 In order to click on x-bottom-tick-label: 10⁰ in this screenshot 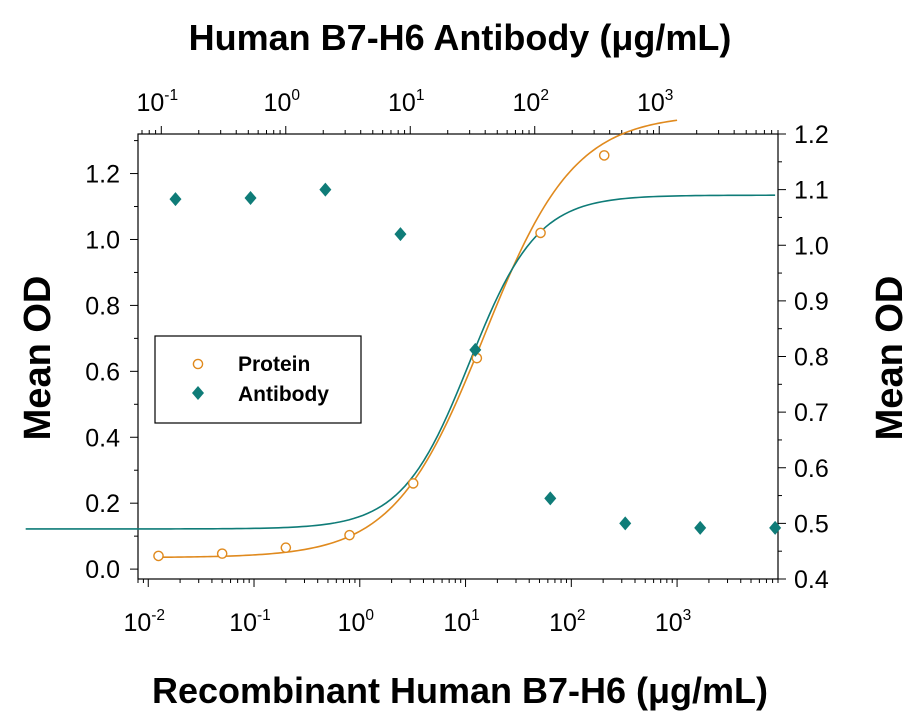, I will do `click(356, 622)`.